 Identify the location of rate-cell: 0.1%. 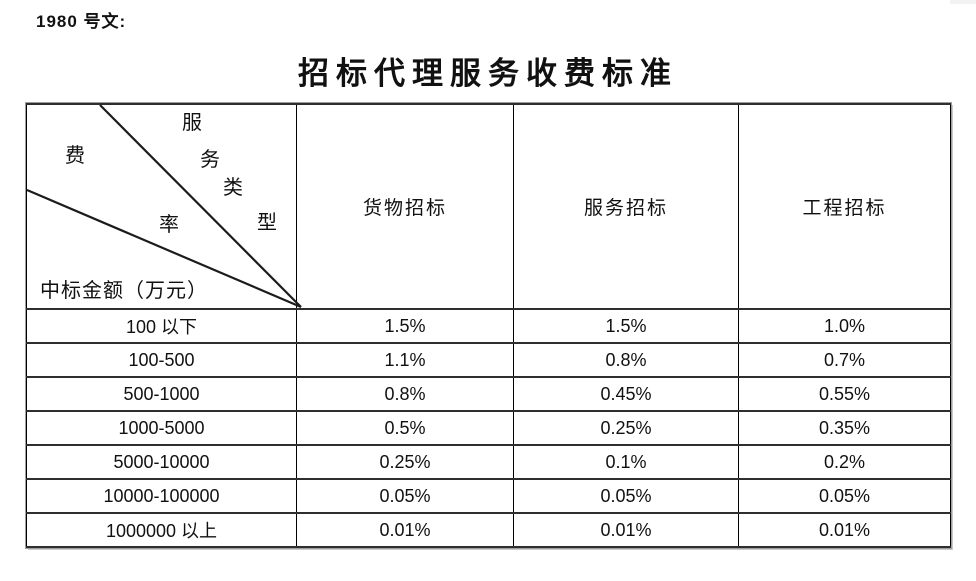
(626, 462).